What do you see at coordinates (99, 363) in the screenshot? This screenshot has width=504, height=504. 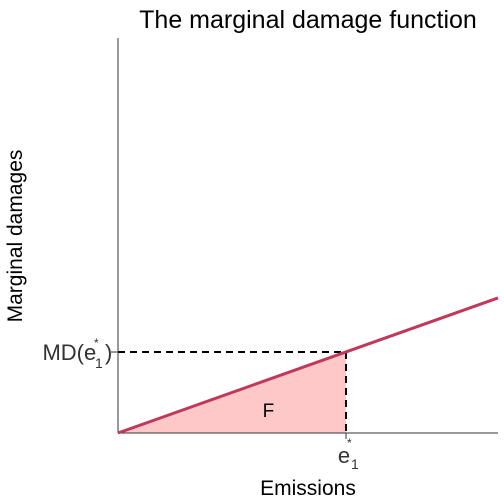 I see `y-tick-label-subscript: 1` at bounding box center [99, 363].